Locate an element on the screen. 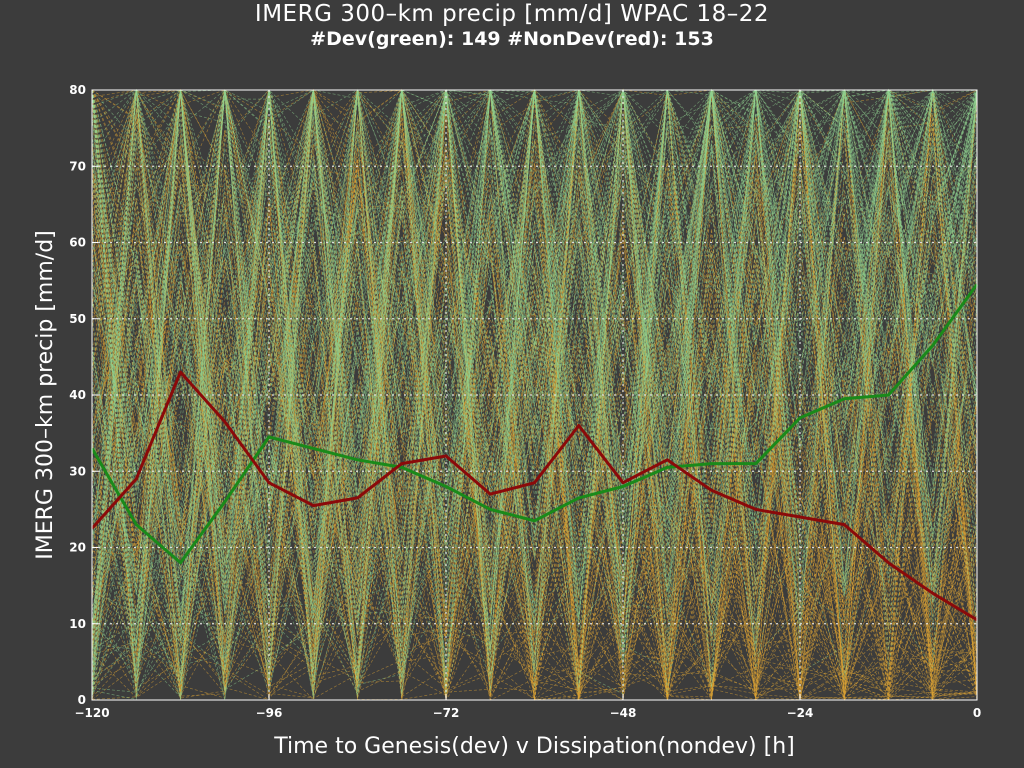 The width and height of the screenshot is (1024, 768). y-tick-label: 70 is located at coordinates (77, 166).